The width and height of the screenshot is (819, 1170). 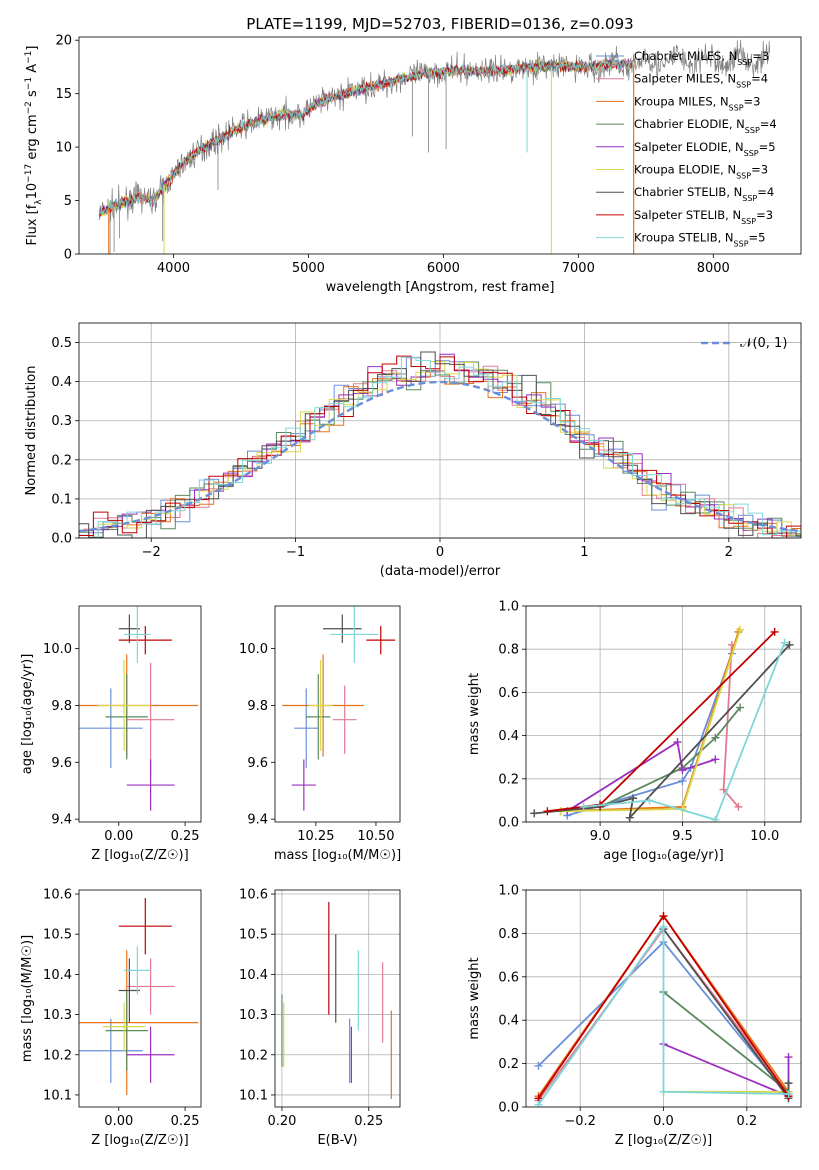 I want to click on y-tick-label: 0.4, so click(x=61, y=382).